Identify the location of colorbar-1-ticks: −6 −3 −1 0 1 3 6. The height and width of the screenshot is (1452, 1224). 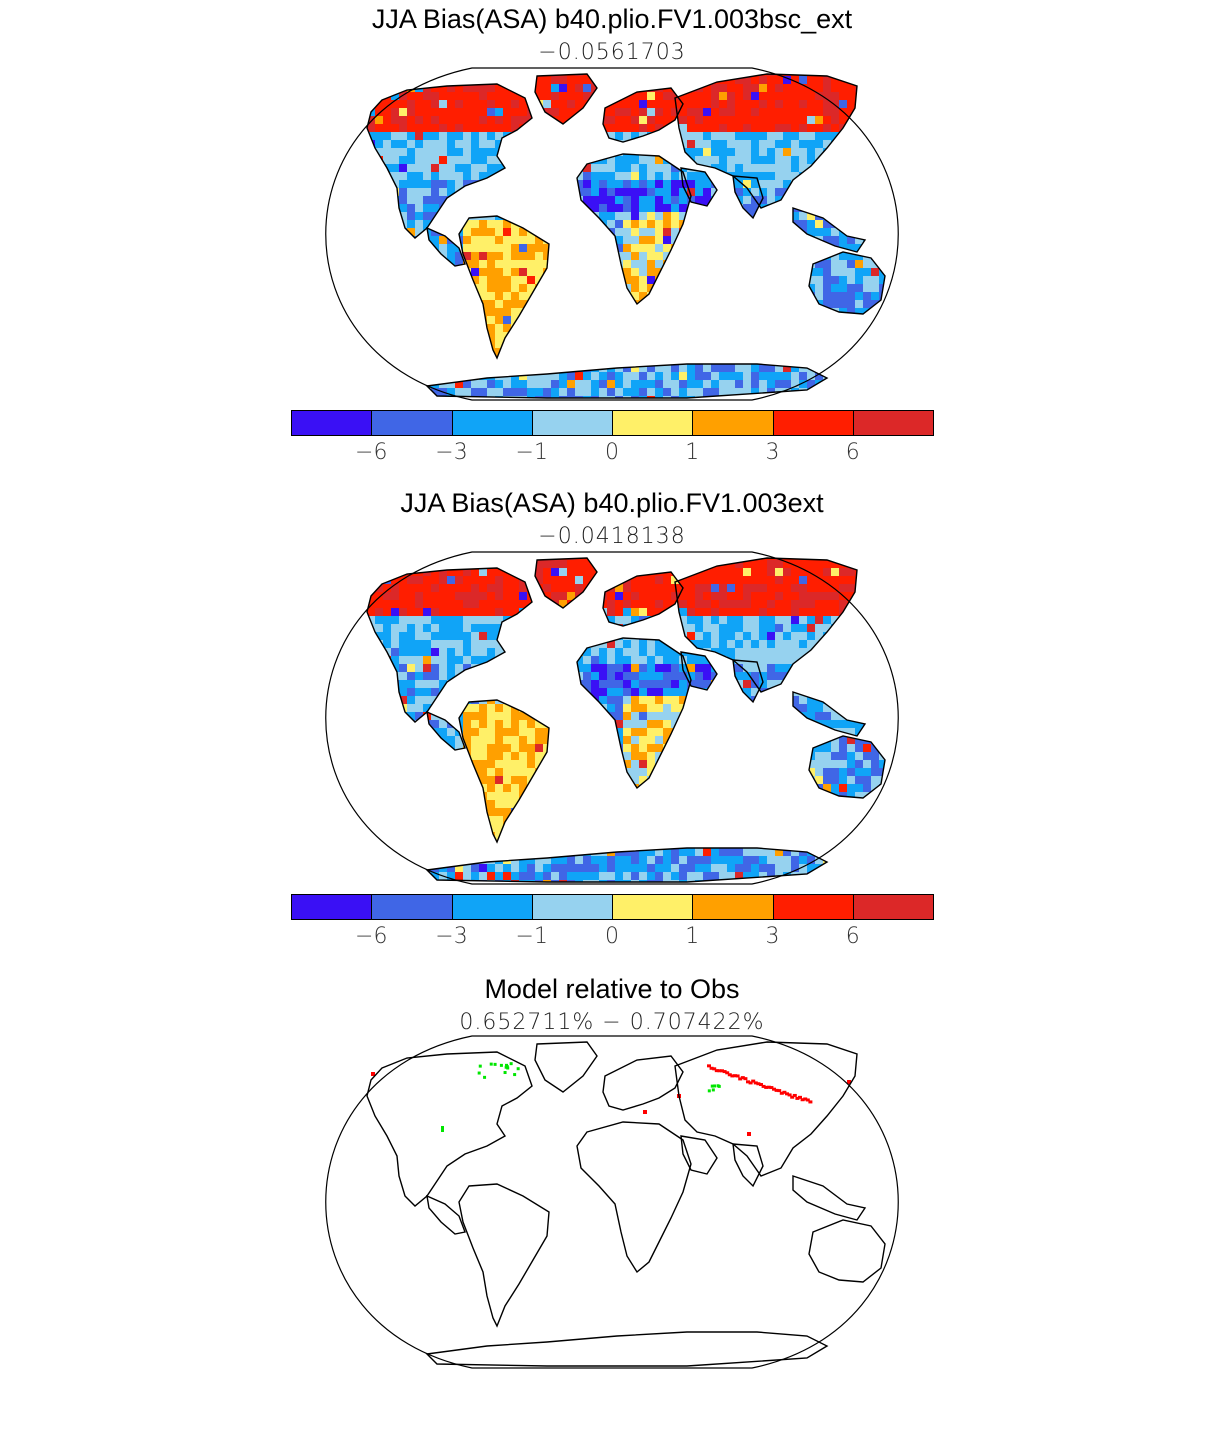
(612, 455).